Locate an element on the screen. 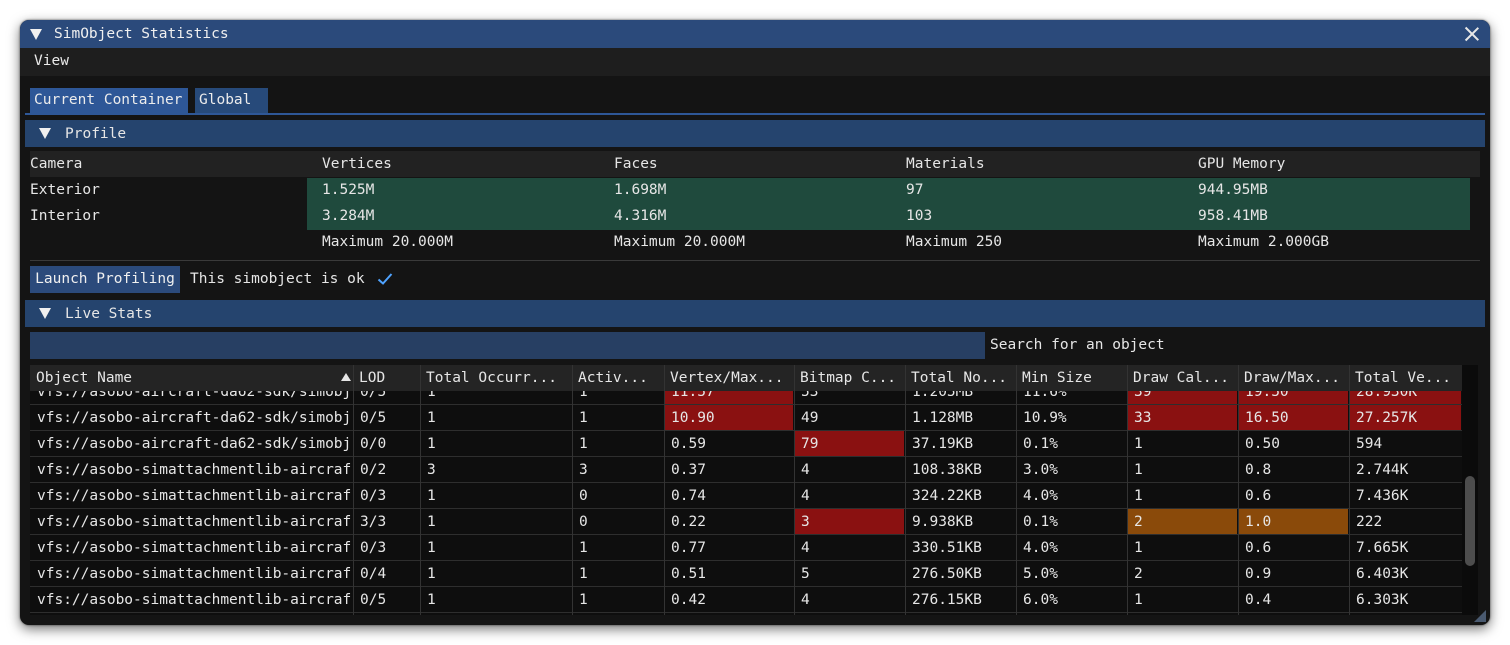 The width and height of the screenshot is (1510, 645). draw-calls-cell: 33 is located at coordinates (1182, 417).